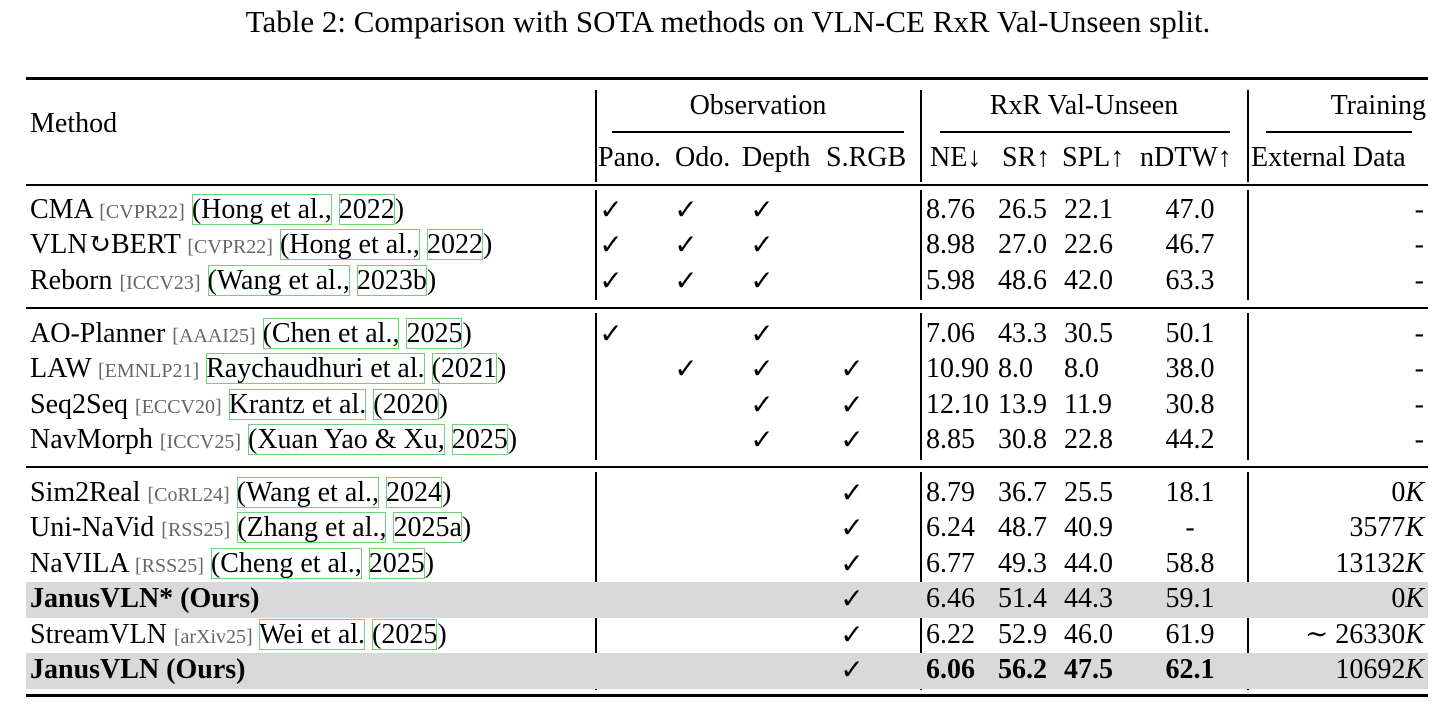 This screenshot has height=716, width=1456. What do you see at coordinates (160, 283) in the screenshot?
I see `venue-tag: [ICCV23]` at bounding box center [160, 283].